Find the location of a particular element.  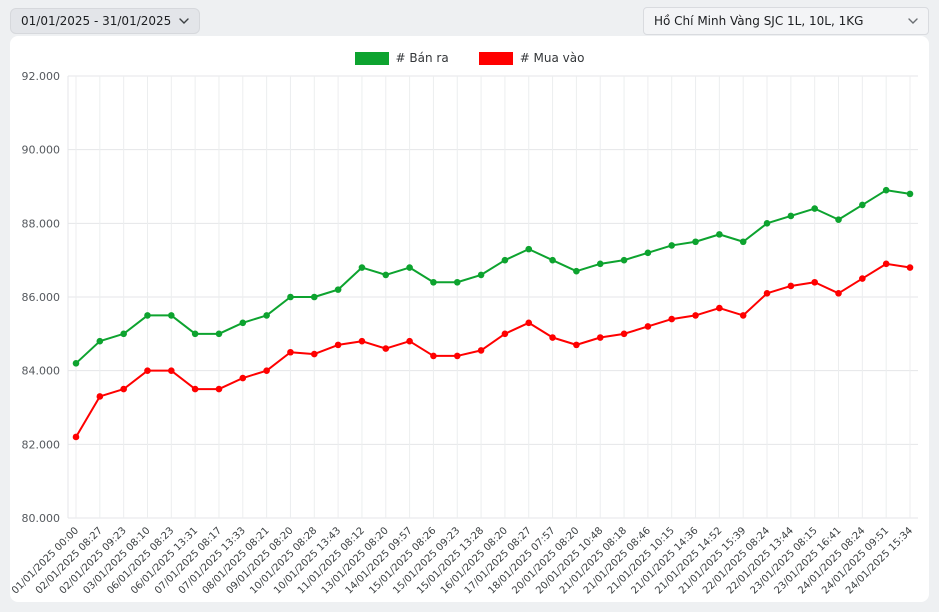

y-axis-tick-label: 86.000 is located at coordinates (41, 297).